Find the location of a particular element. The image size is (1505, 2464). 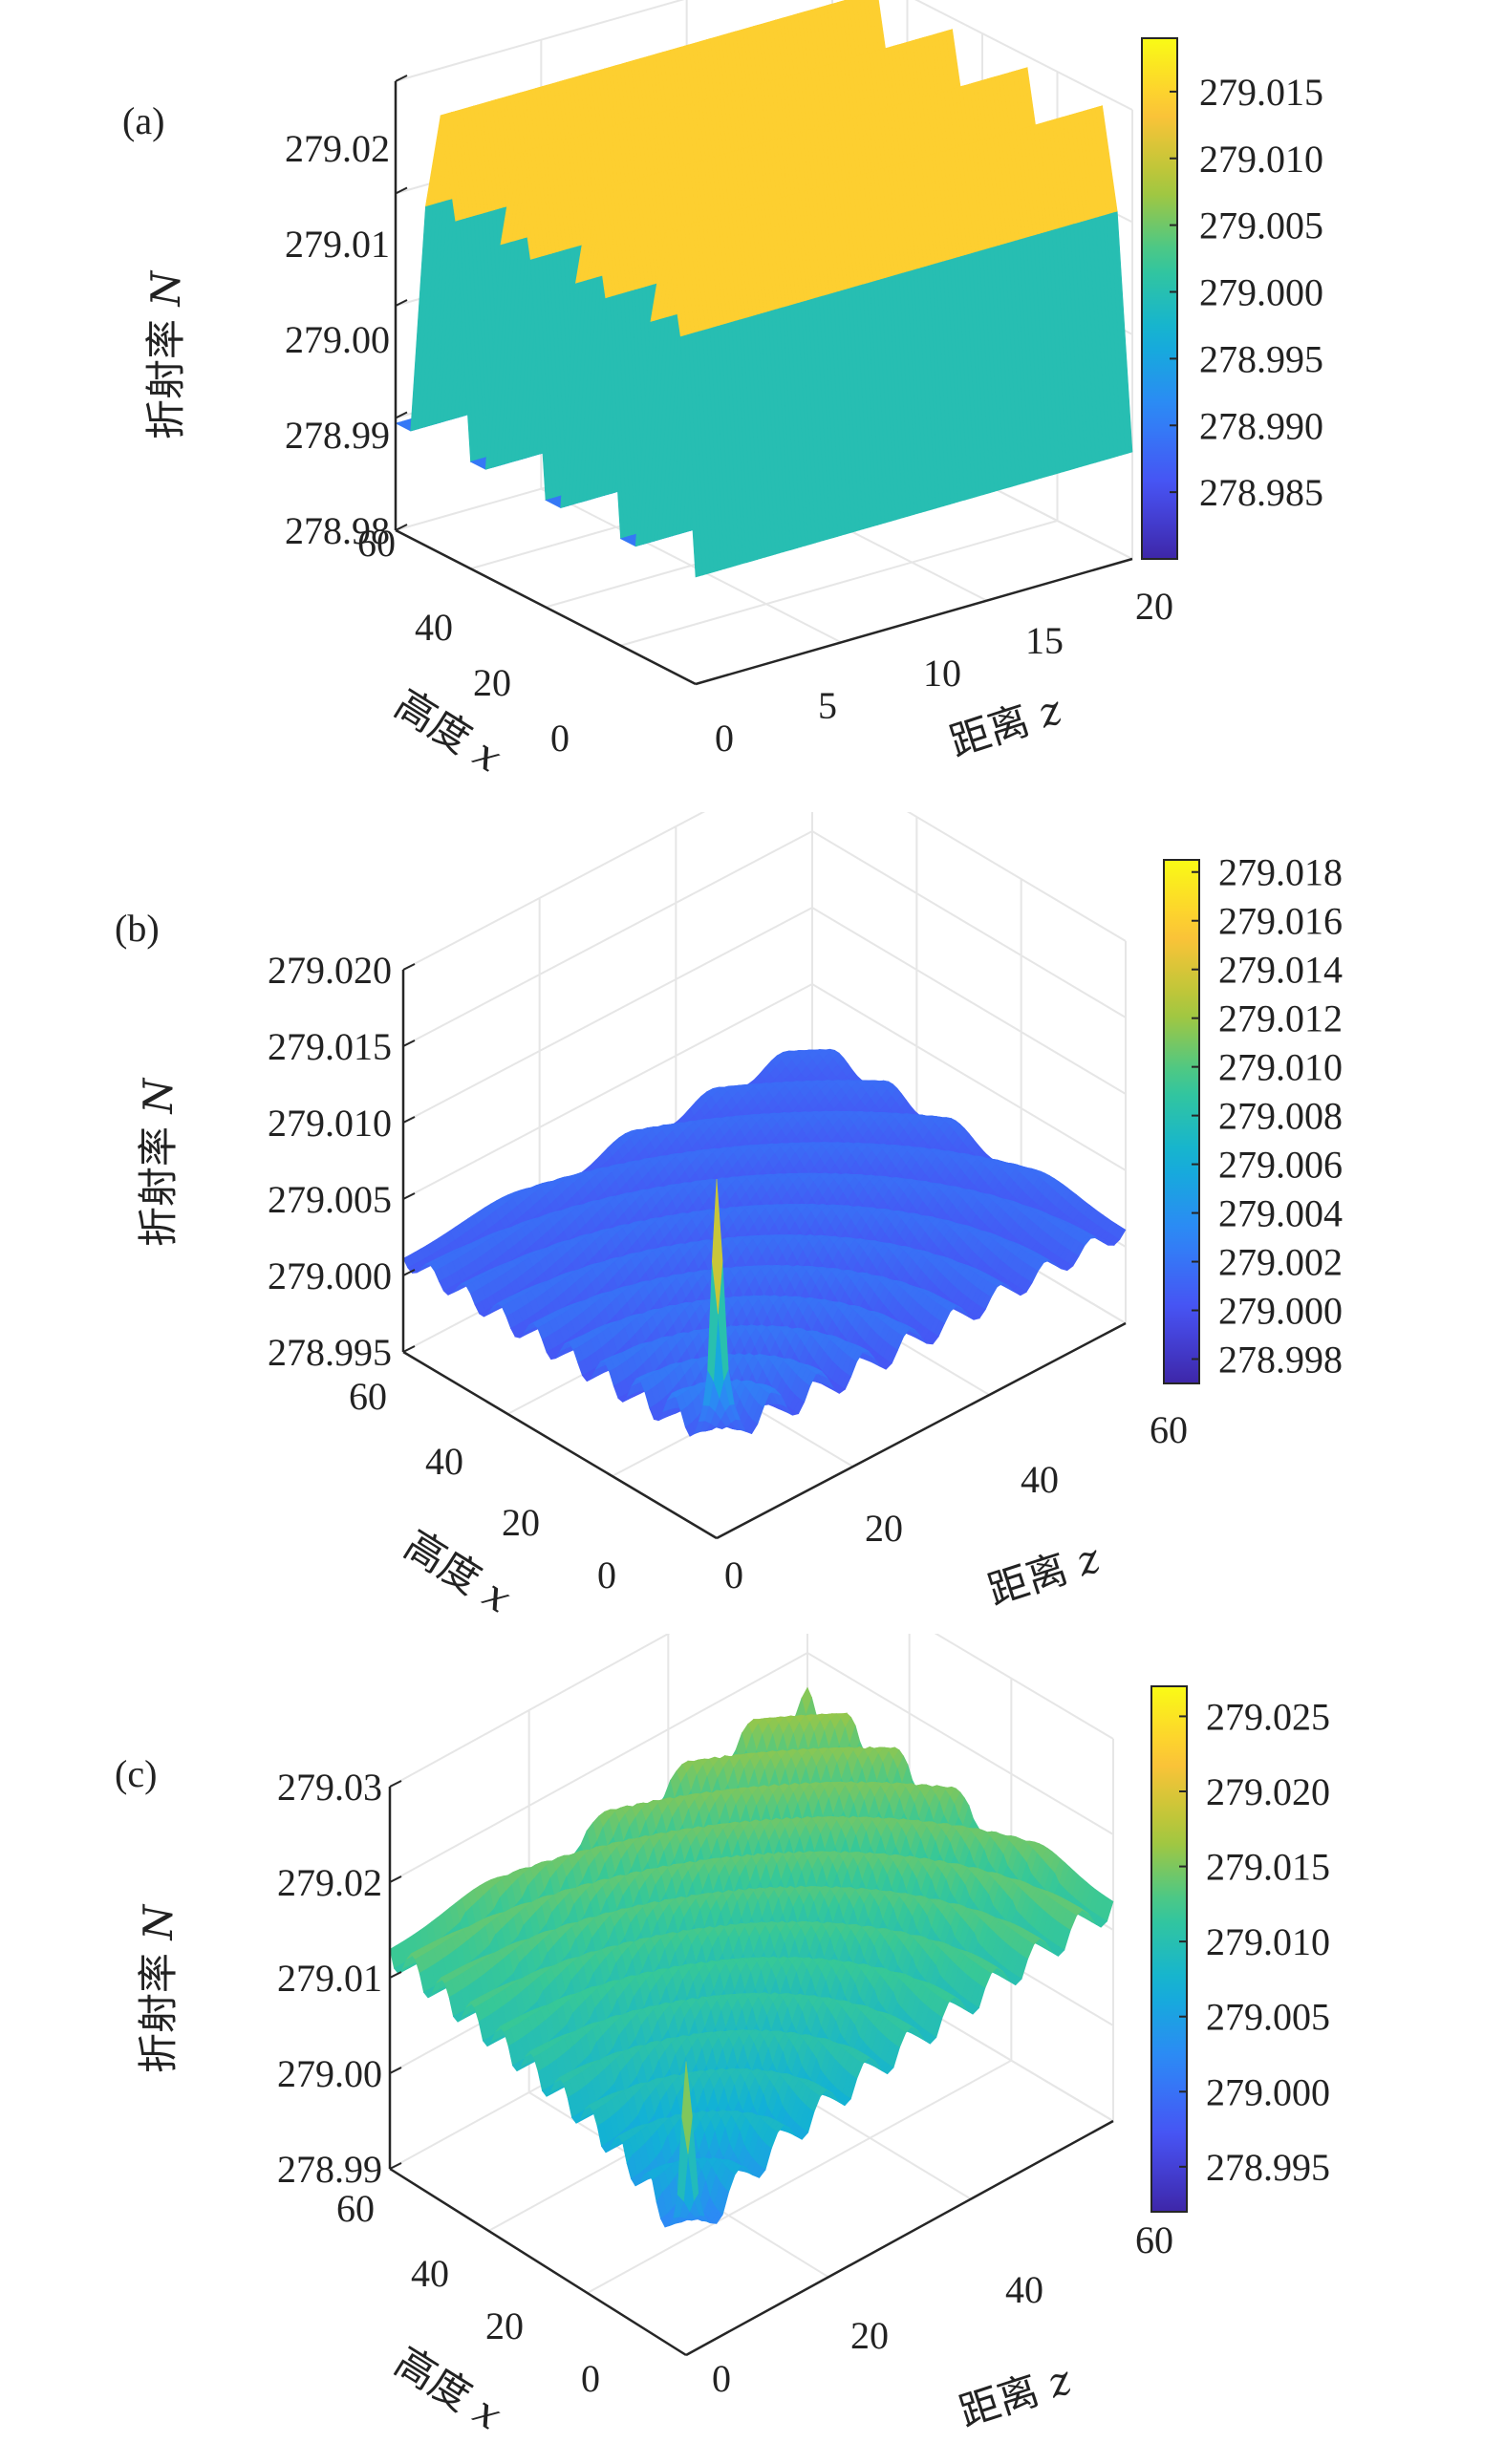

x-tick-label: 20 is located at coordinates (492, 682).